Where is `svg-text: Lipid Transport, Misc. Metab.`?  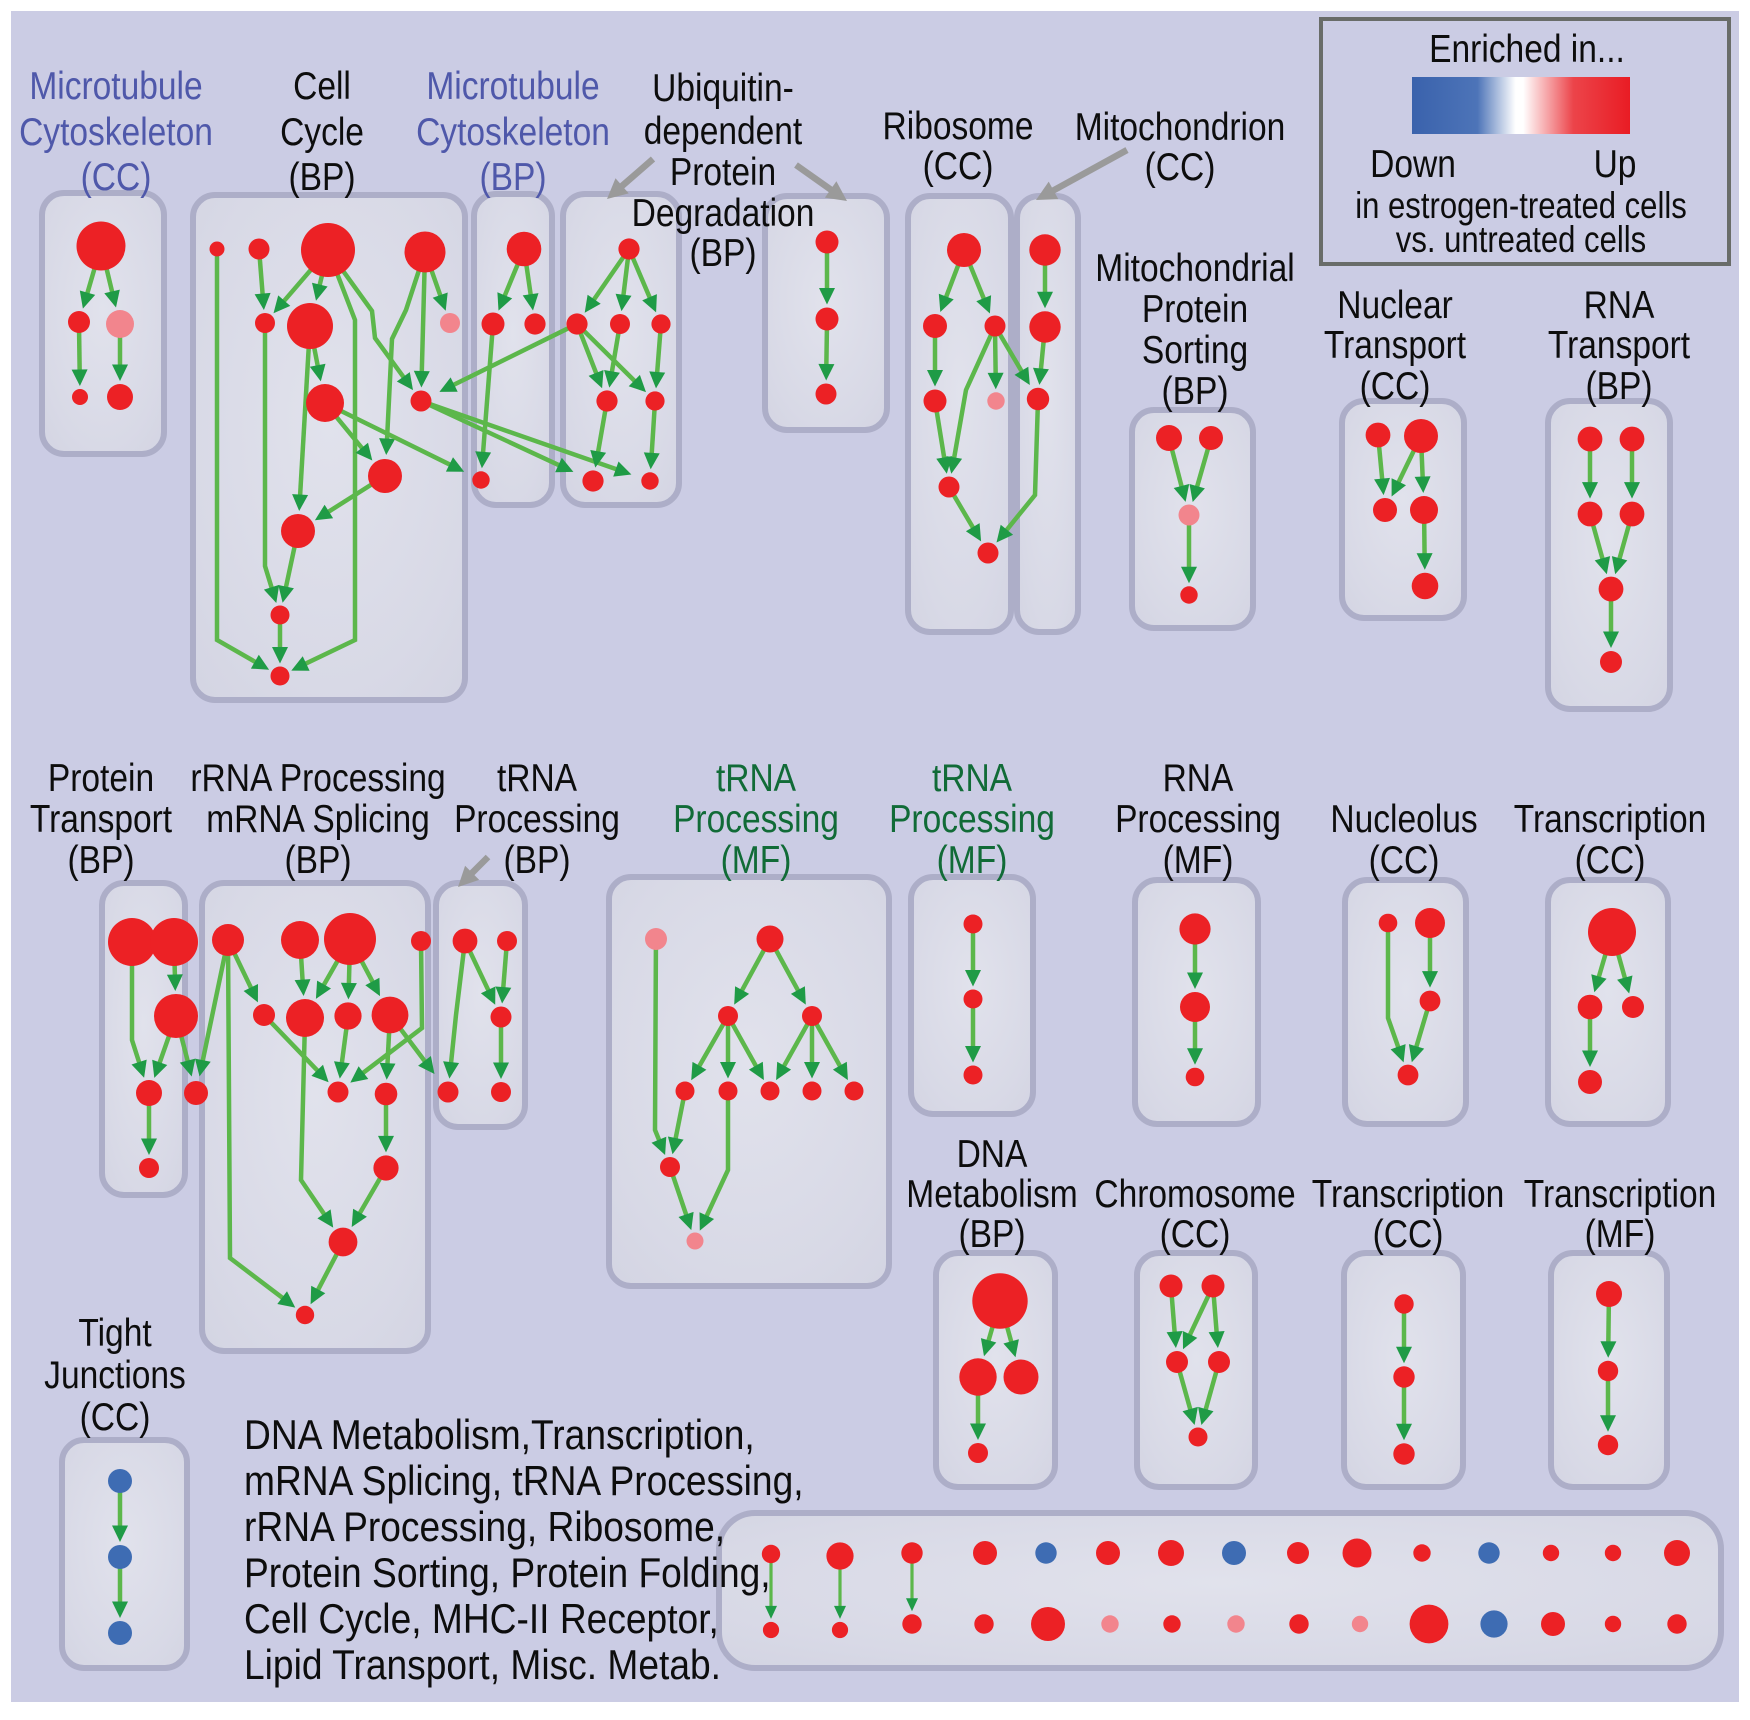
svg-text: Lipid Transport, Misc. Metab. is located at coordinates (482, 1665).